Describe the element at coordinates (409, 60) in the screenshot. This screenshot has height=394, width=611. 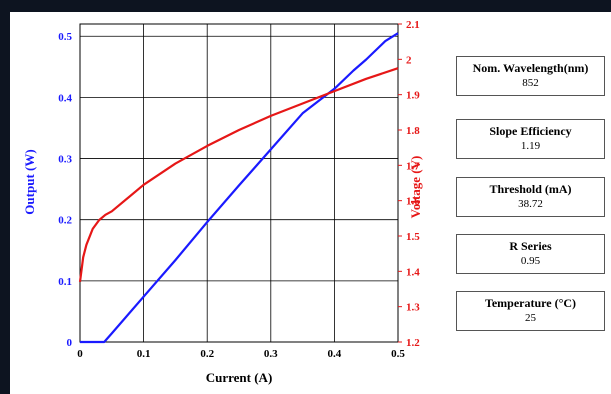
I see `y-right-tick-label: 2` at that location.